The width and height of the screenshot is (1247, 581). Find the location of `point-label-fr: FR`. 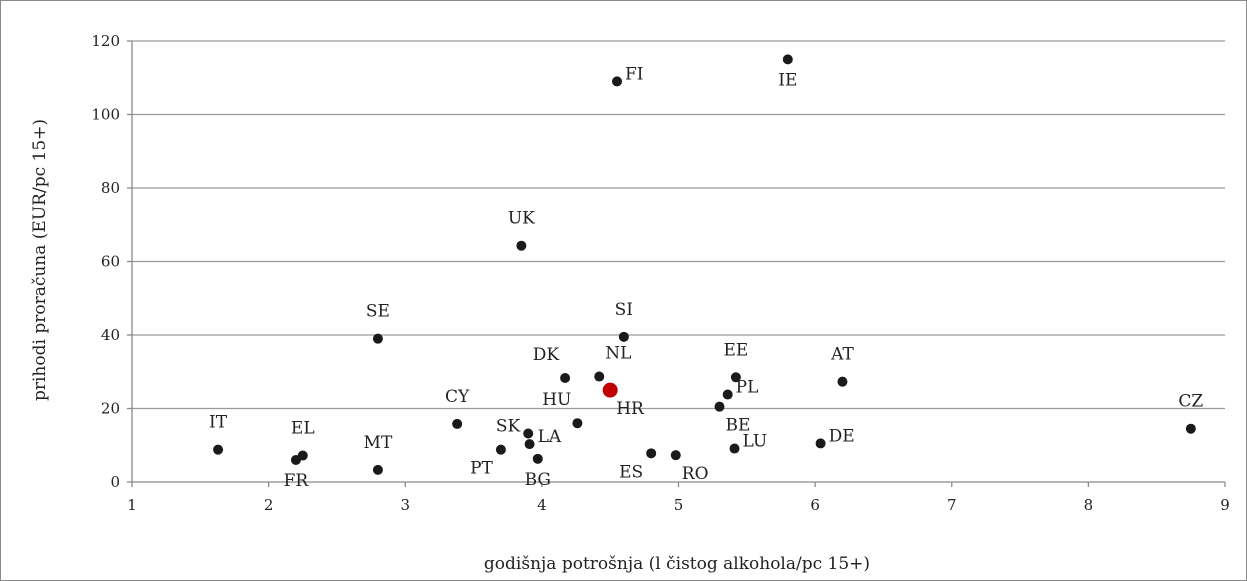

point-label-fr: FR is located at coordinates (297, 481).